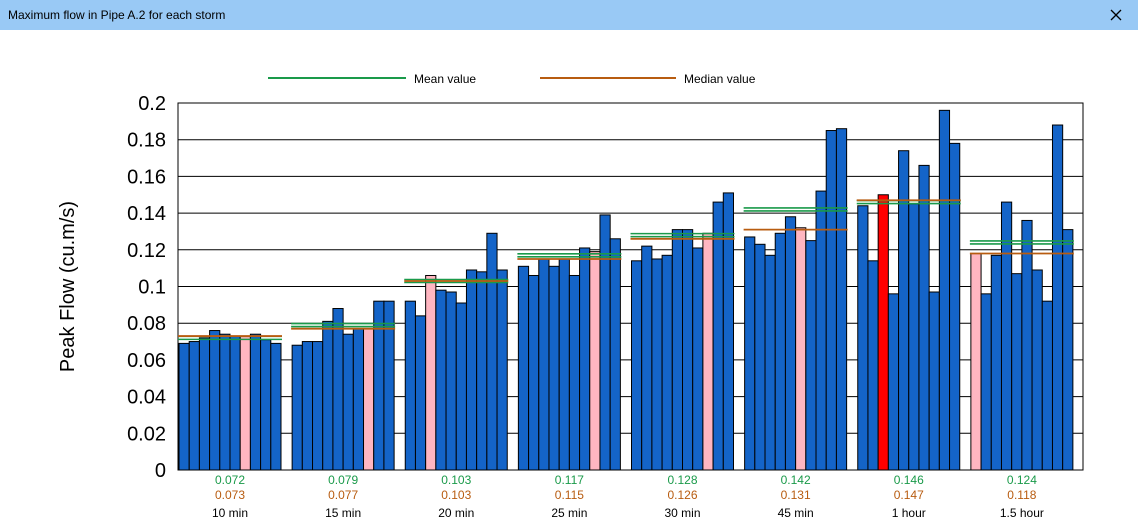 This screenshot has height=526, width=1138. I want to click on x-category-label: 10 min, so click(230, 513).